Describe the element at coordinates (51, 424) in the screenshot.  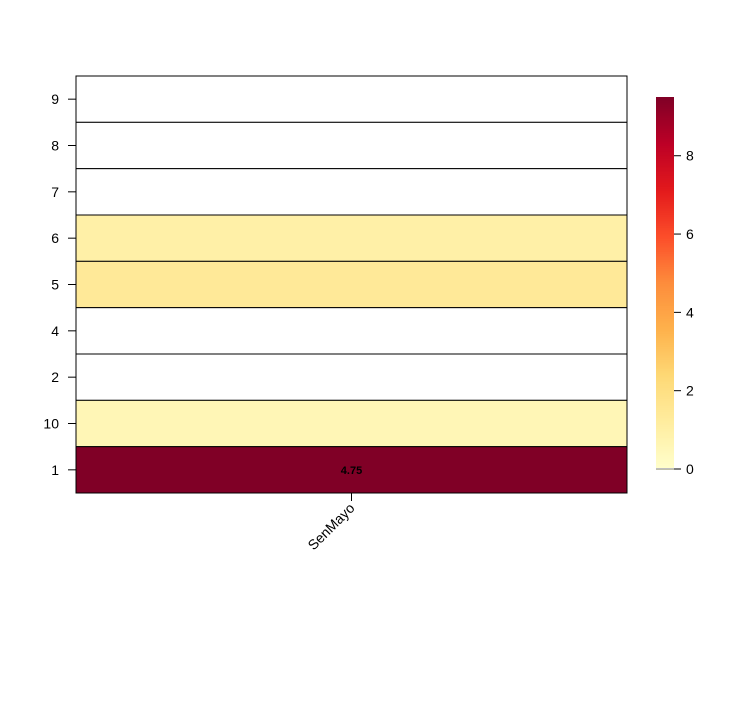
I see `y-tick-label: 10` at that location.